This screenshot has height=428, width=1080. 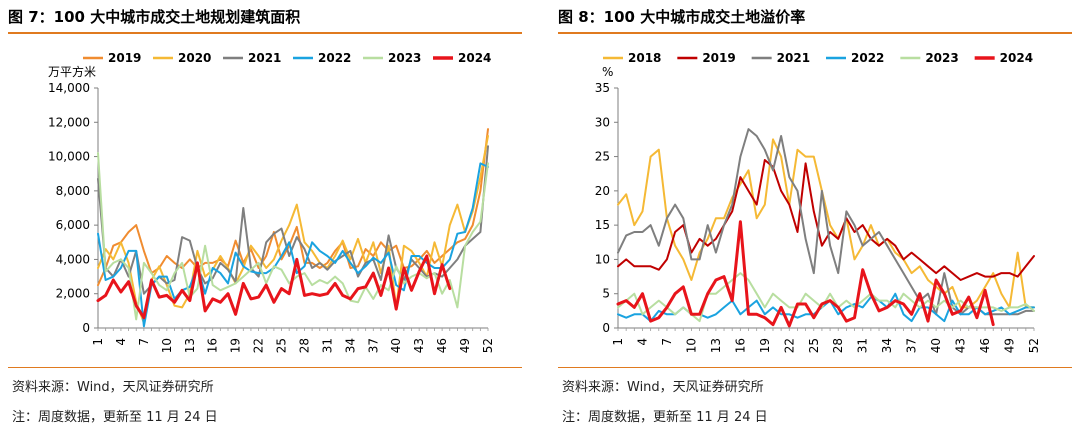 I want to click on y-unit-label: 万平方米, so click(x=72, y=71).